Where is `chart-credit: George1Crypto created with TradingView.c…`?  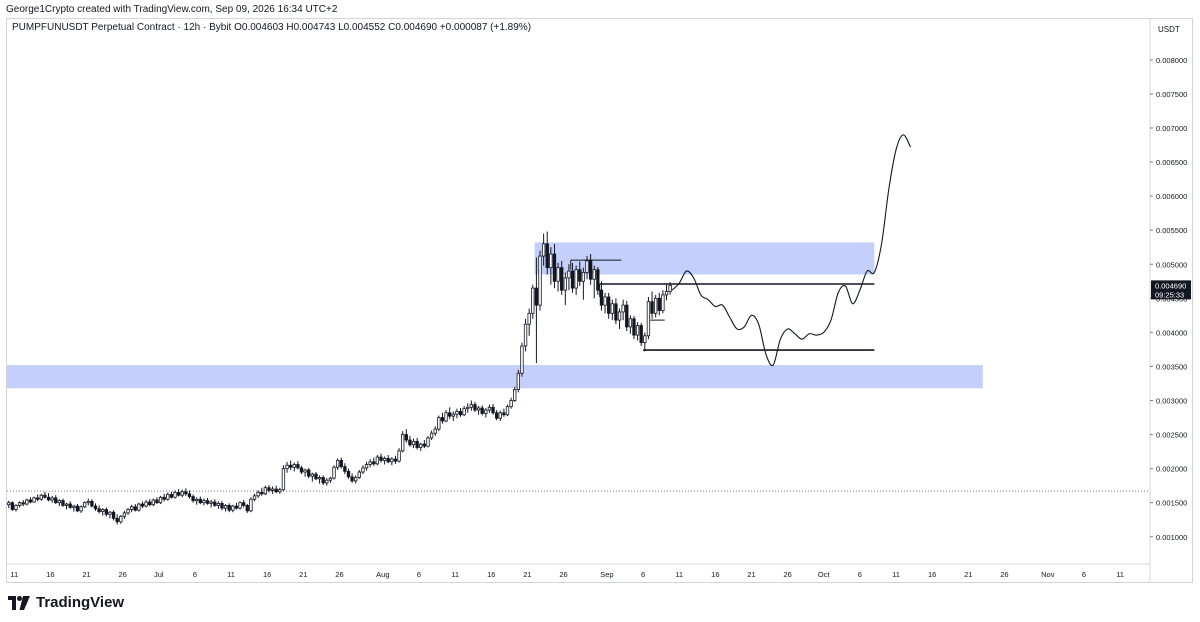
chart-credit: George1Crypto created with TradingView.c… is located at coordinates (172, 9).